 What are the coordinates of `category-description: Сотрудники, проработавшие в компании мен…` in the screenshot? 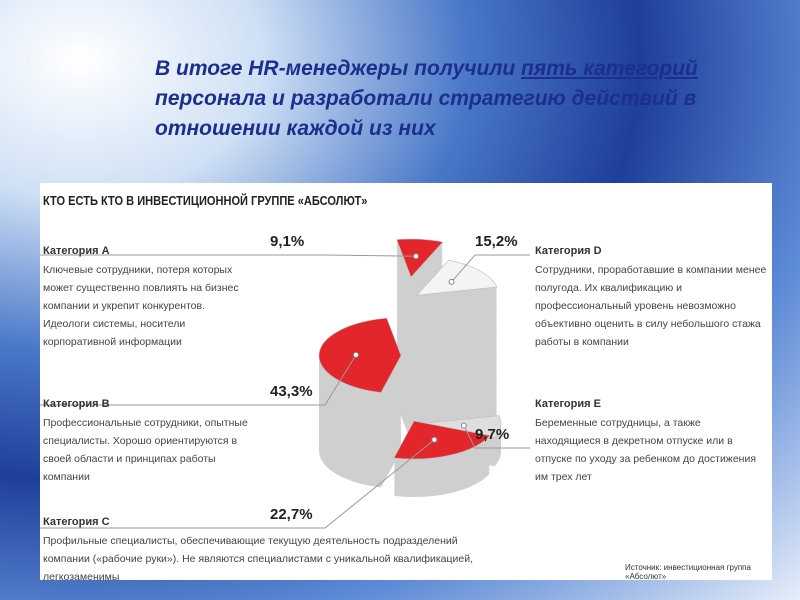 It's located at (651, 306).